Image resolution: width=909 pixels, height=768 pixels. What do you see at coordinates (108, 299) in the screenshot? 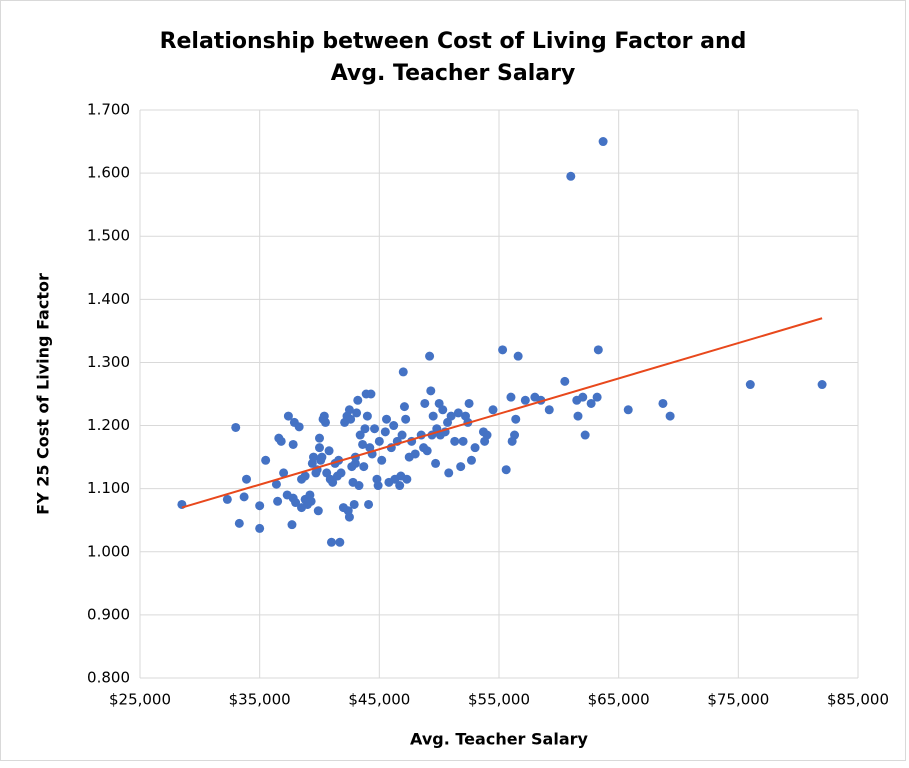
I see `y-tick-label: 1.400` at bounding box center [108, 299].